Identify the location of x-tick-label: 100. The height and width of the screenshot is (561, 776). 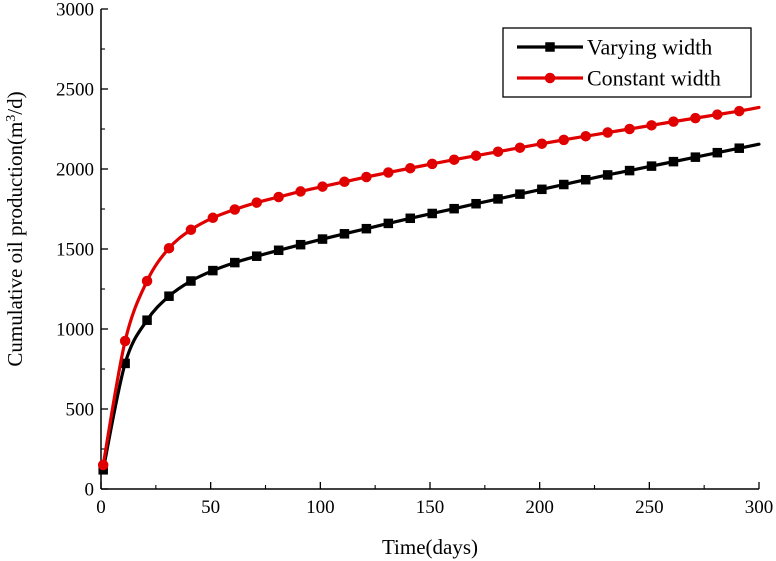
(320, 507).